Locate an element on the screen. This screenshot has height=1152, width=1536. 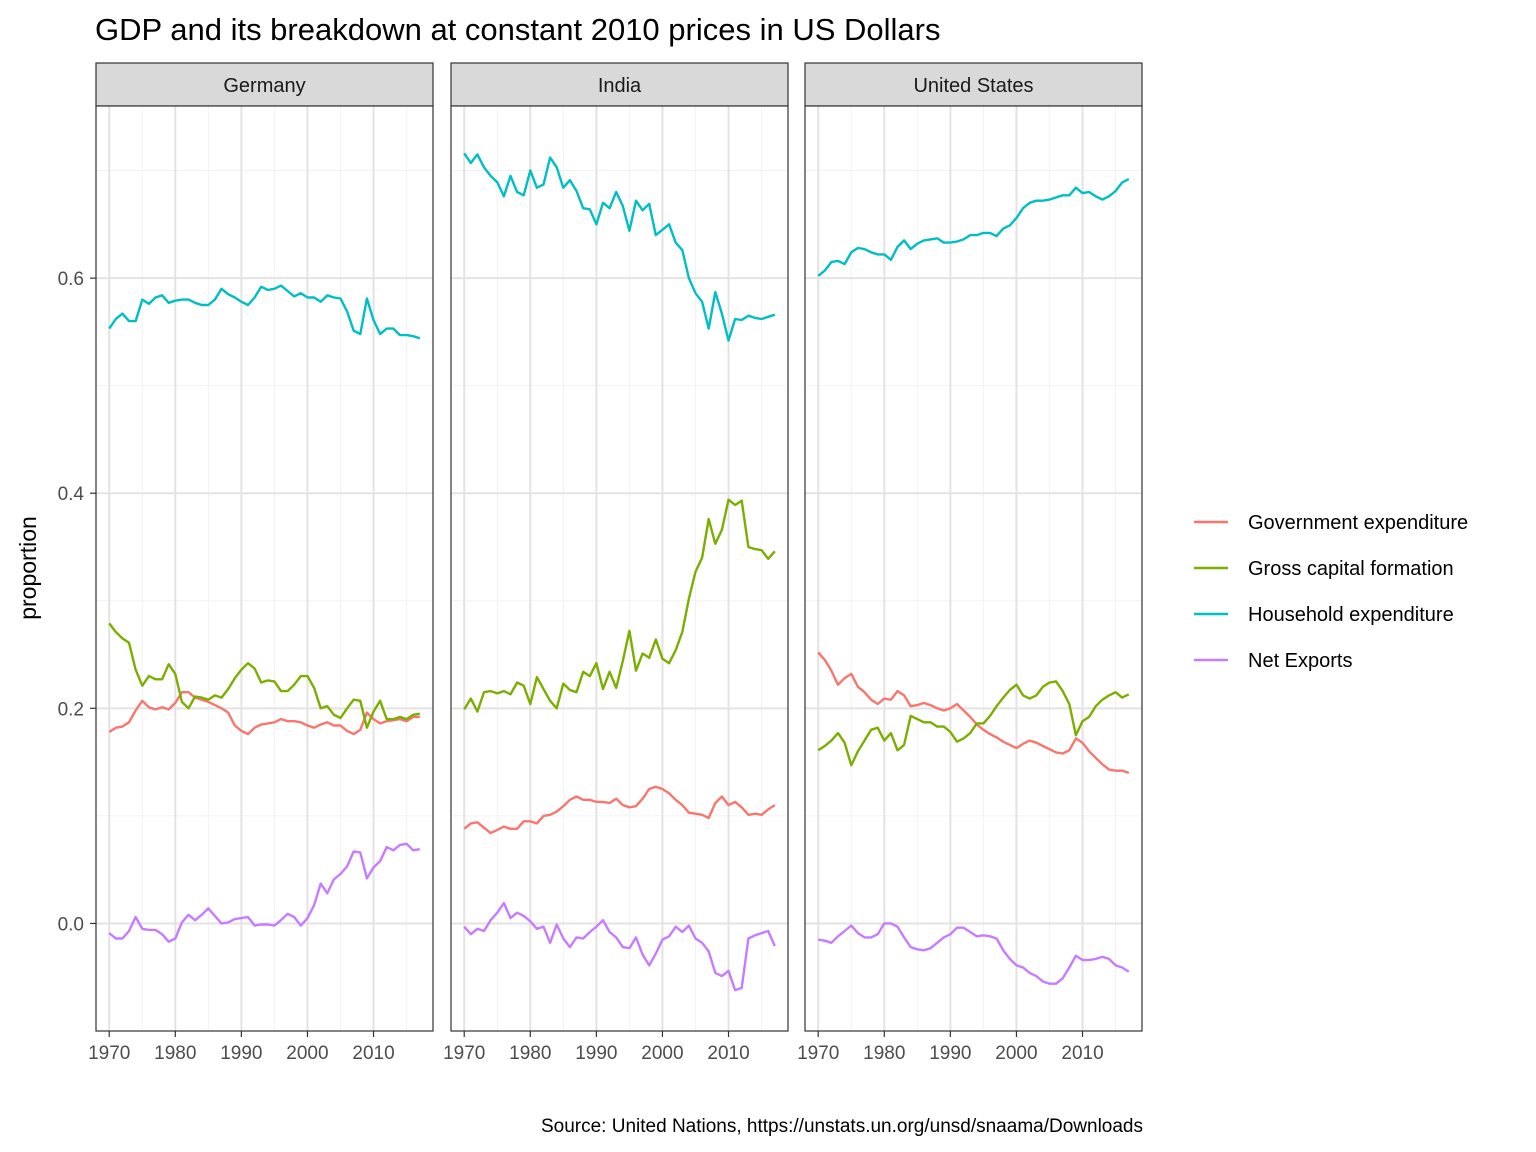
facet-label-germany: Germany is located at coordinates (264, 86).